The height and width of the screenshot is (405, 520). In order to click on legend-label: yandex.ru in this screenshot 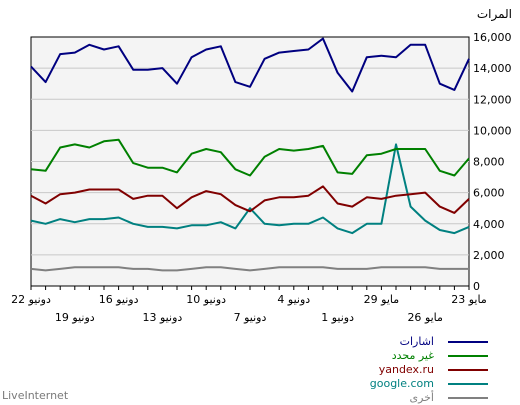, I will do `click(406, 369)`.